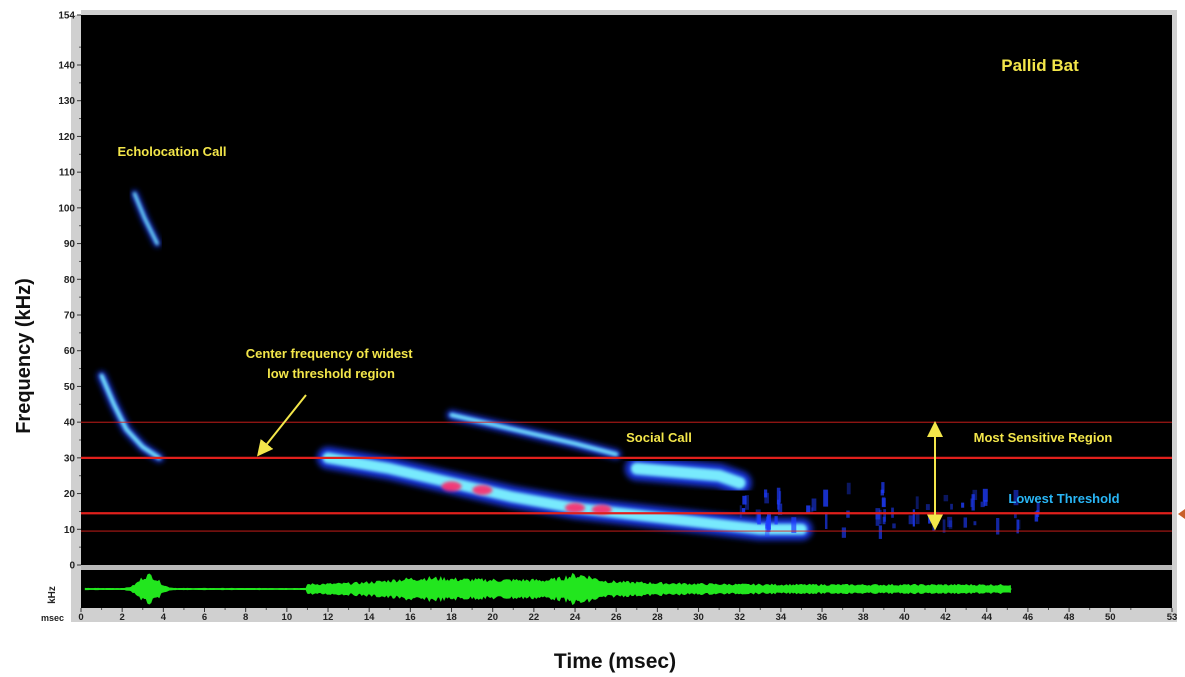 The width and height of the screenshot is (1185, 677). I want to click on y-tick-label: 110, so click(67, 173).